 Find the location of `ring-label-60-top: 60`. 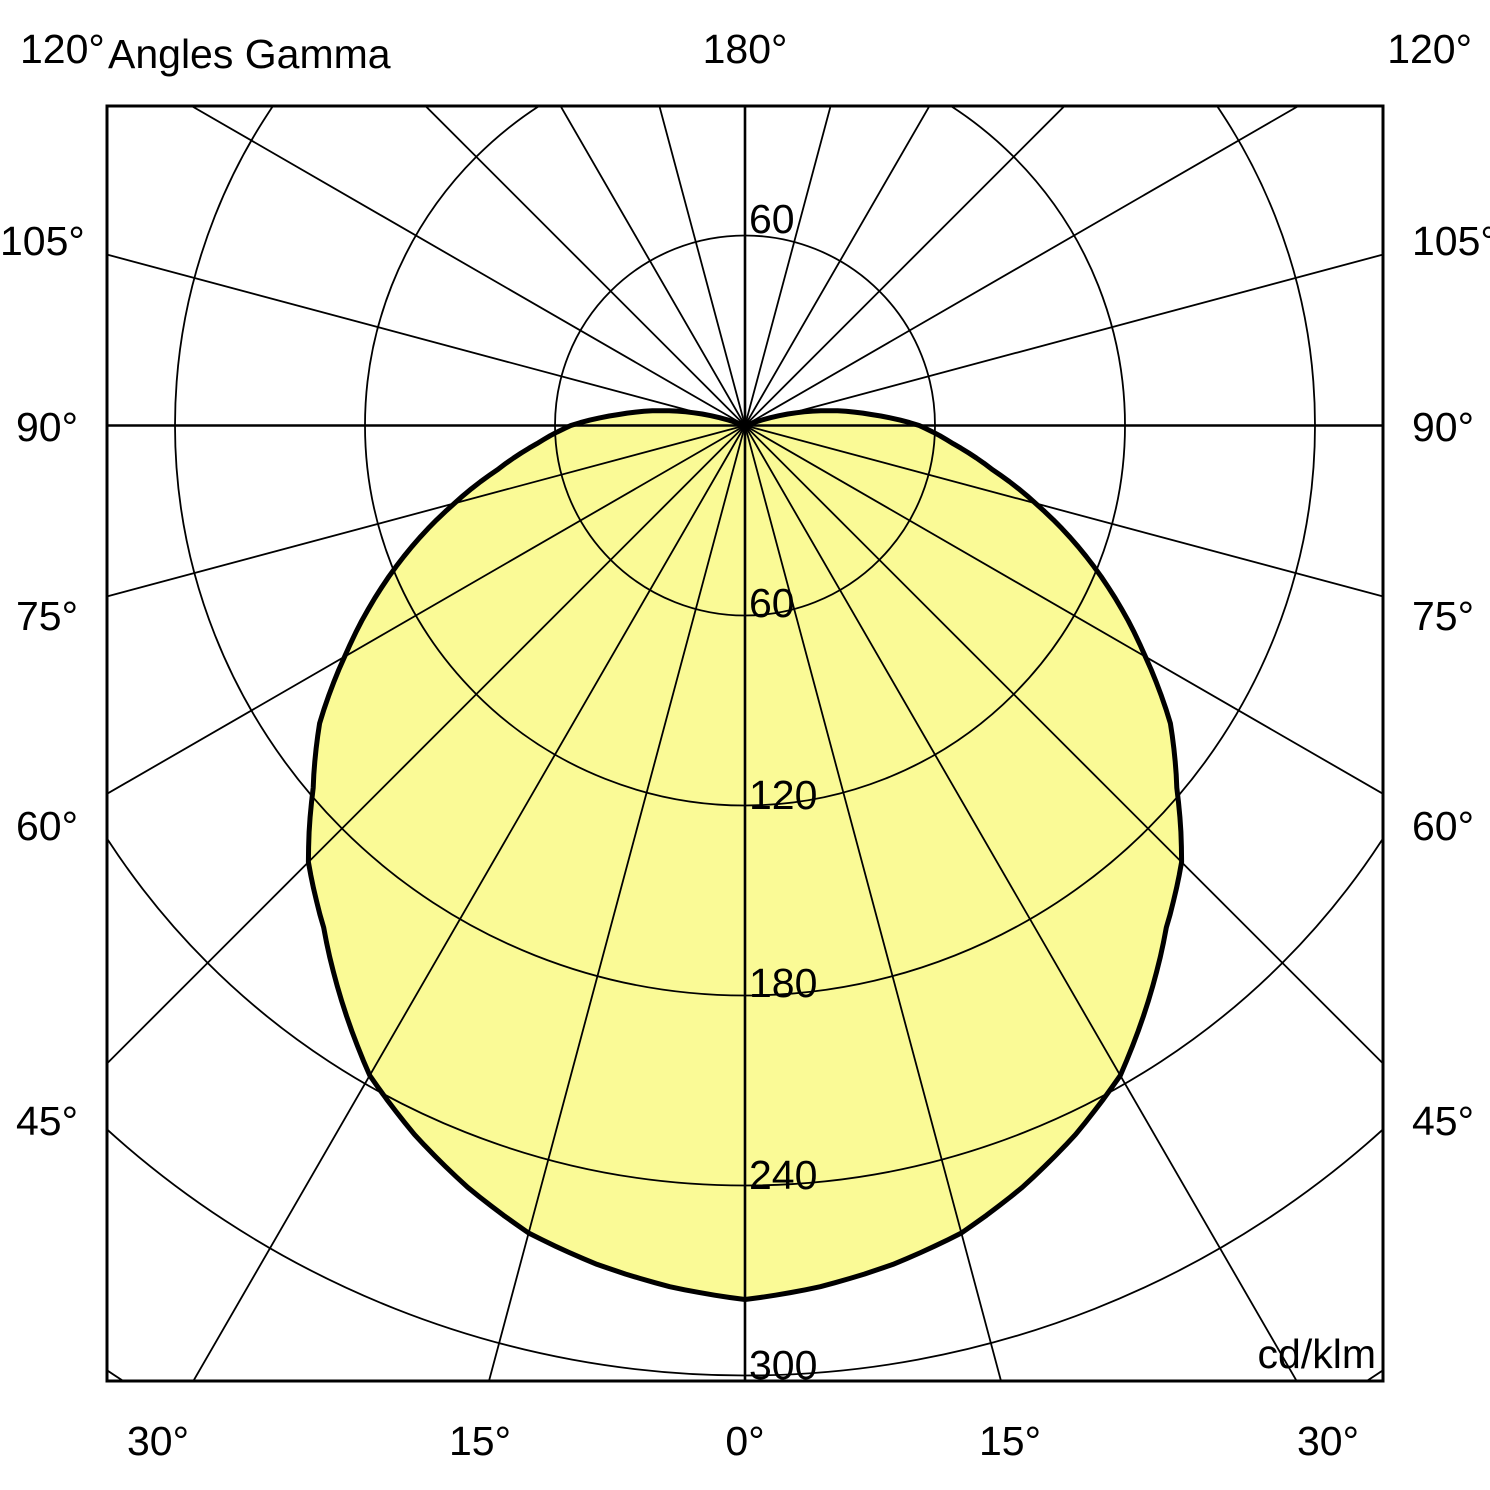

ring-label-60-top: 60 is located at coordinates (772, 219).